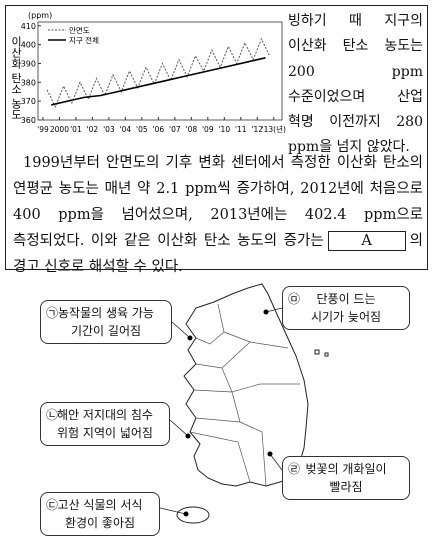 The height and width of the screenshot is (537, 435). I want to click on unit-label: (ppm), so click(40, 15).